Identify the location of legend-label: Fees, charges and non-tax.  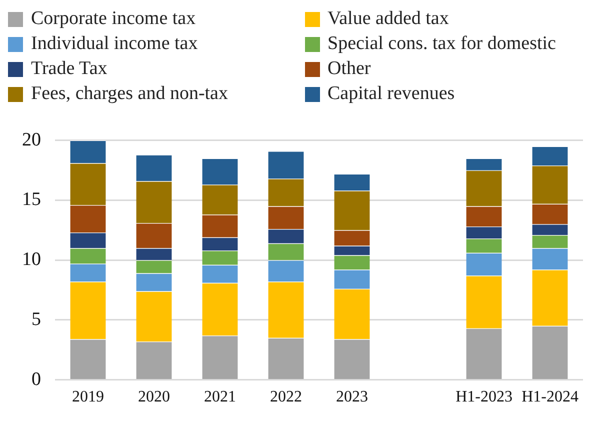
(129, 94).